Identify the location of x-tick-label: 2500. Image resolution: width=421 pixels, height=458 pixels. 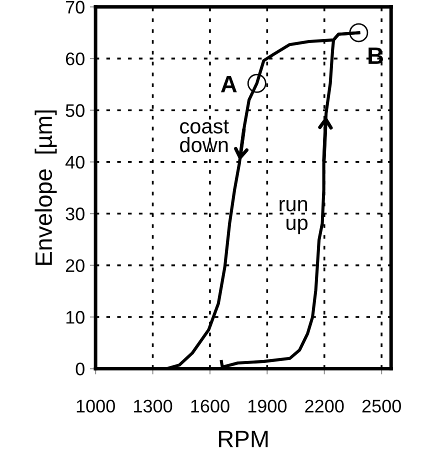
(381, 406).